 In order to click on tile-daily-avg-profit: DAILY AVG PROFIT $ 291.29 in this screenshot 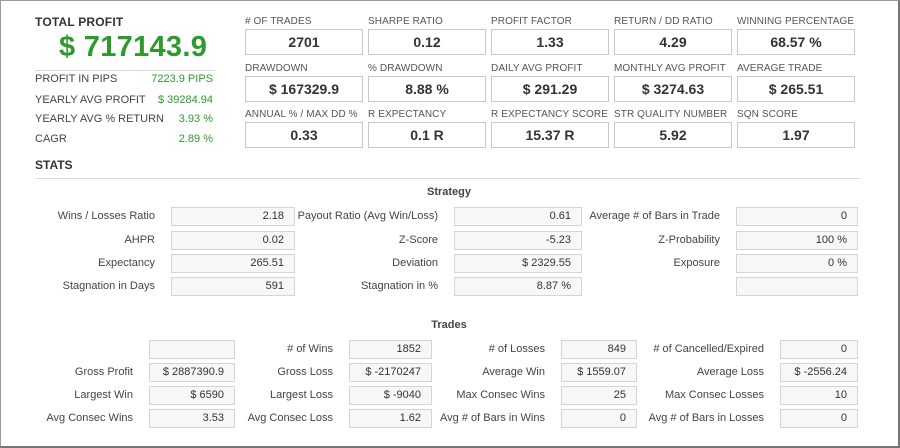, I will do `click(550, 82)`.